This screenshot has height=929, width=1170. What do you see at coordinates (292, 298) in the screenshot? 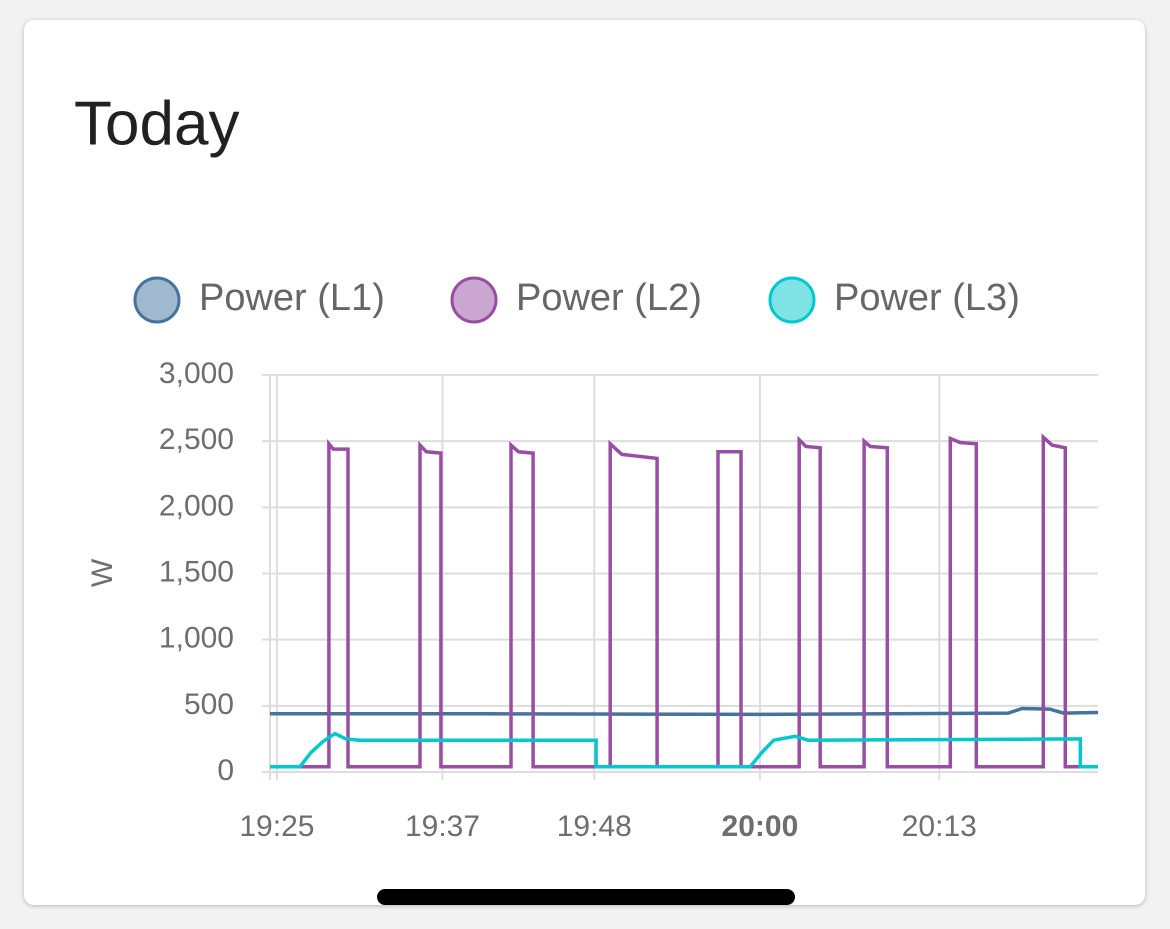
I see `legend-label: Power (L1)` at bounding box center [292, 298].